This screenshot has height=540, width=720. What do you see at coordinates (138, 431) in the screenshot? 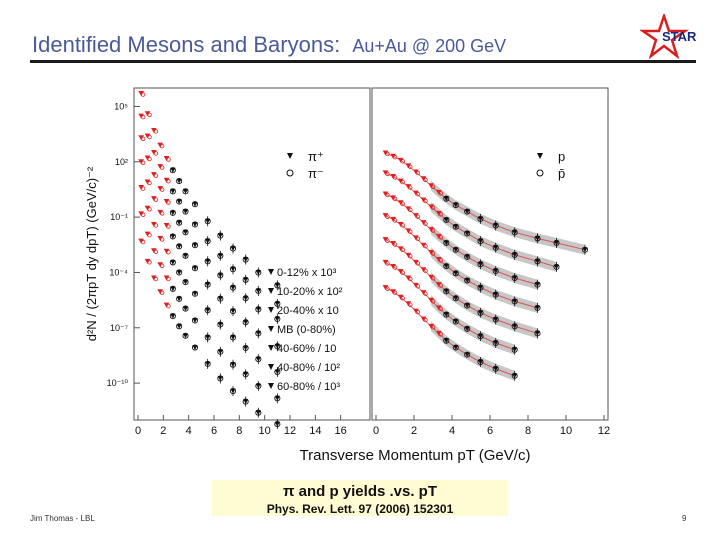
I see `x-tick-label: 0` at bounding box center [138, 431].